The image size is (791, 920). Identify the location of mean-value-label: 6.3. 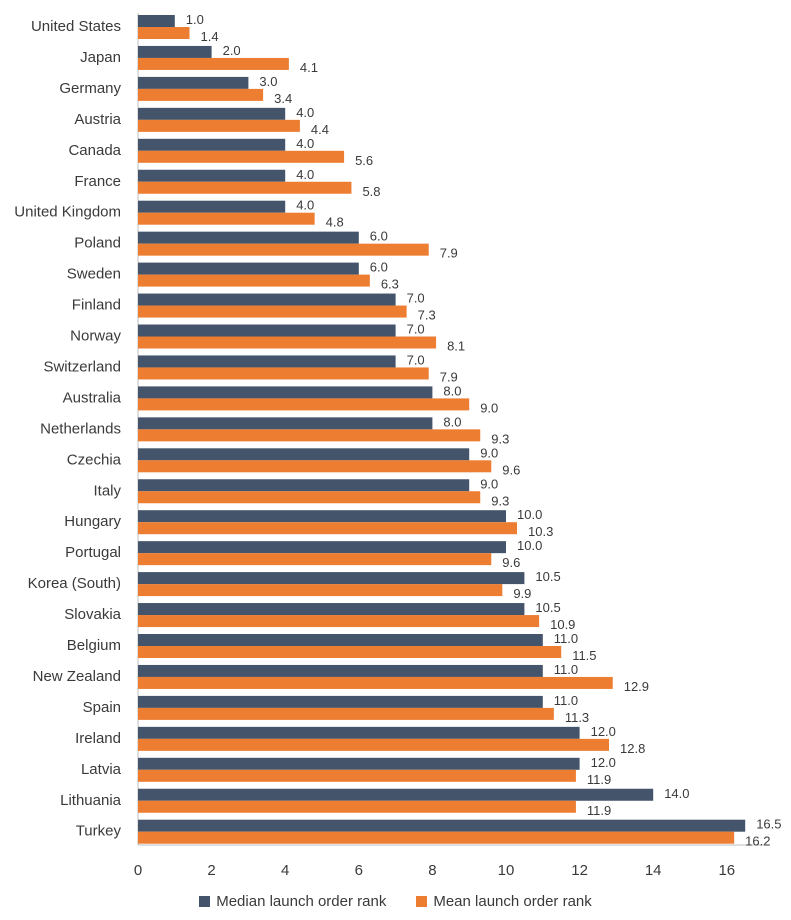
(390, 284).